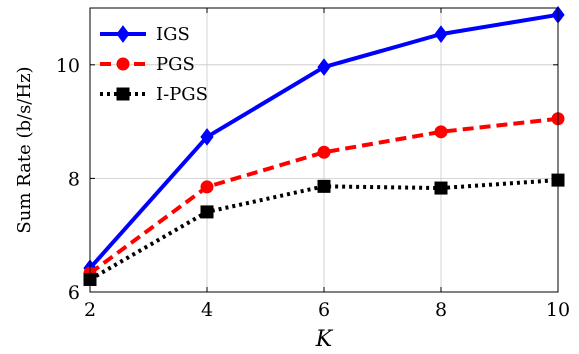  I want to click on legend: IGS PGS I-PGS, so click(154, 64).